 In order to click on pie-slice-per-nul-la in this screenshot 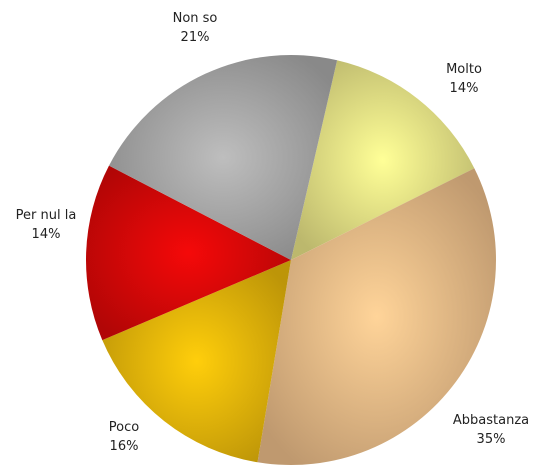, I will do `click(188, 253)`.